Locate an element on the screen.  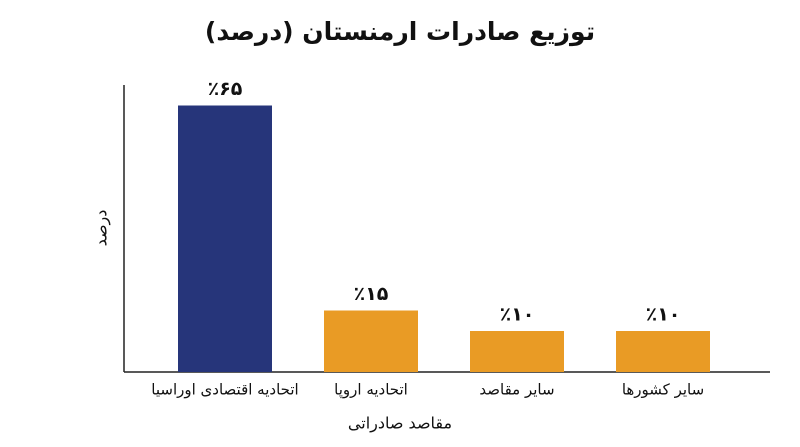
value-label: ٪۶۵ is located at coordinates (225, 89).